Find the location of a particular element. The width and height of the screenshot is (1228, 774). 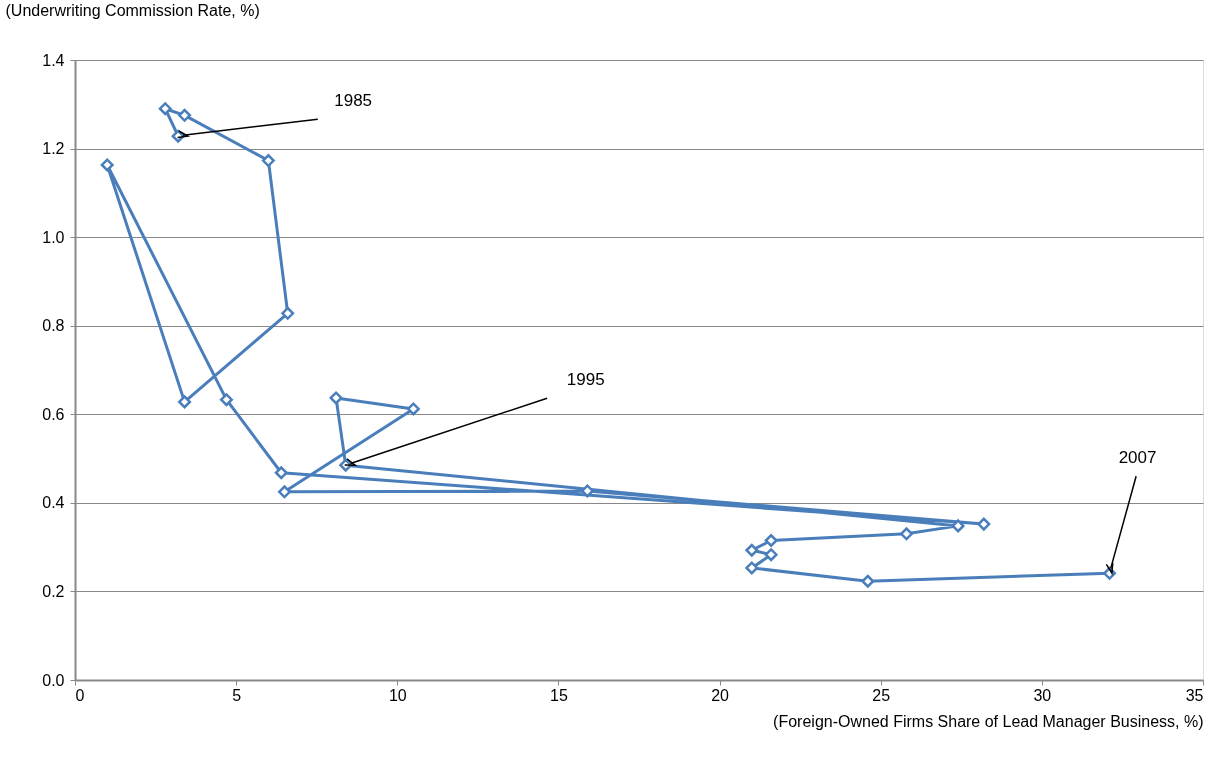

x-tick-label: 20 is located at coordinates (720, 695).